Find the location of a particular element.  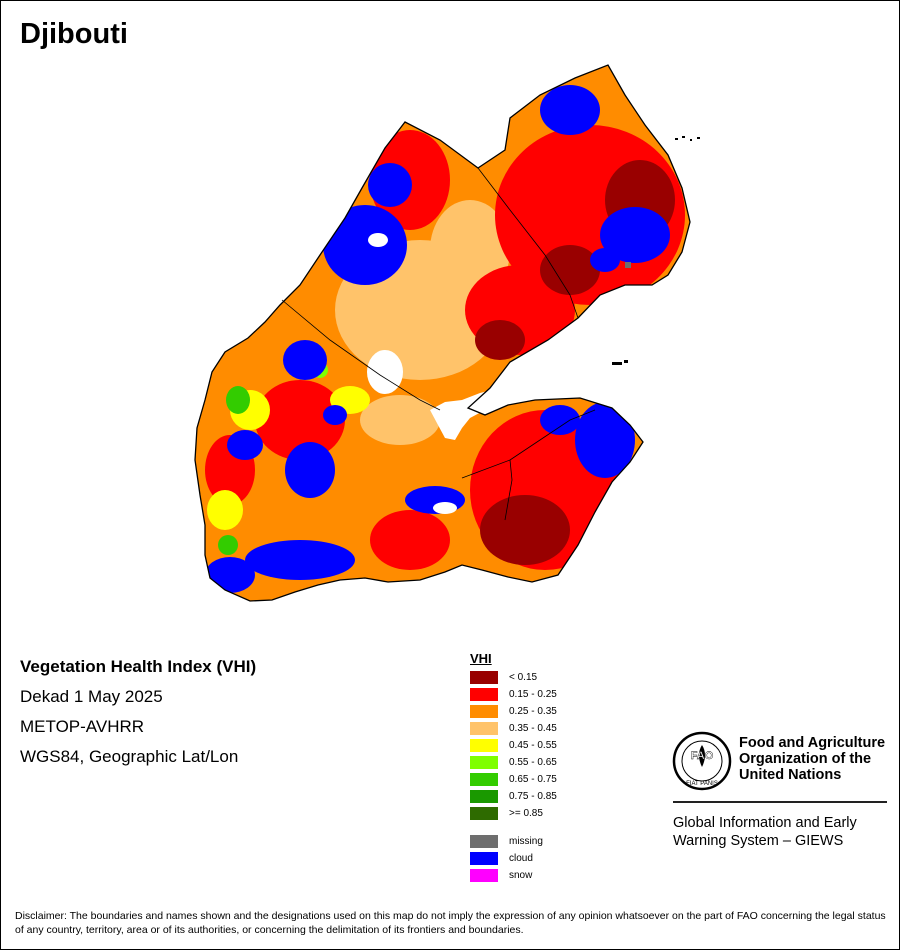

giews-line2: Warning System – GIEWS is located at coordinates (758, 841).